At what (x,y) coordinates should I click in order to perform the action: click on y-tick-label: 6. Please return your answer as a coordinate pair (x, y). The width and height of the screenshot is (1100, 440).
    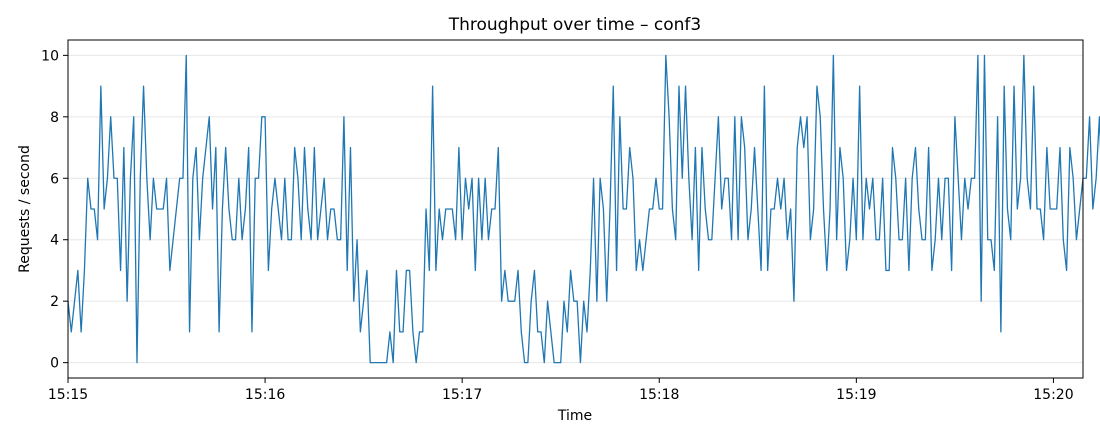
    Looking at the image, I should click on (54, 179).